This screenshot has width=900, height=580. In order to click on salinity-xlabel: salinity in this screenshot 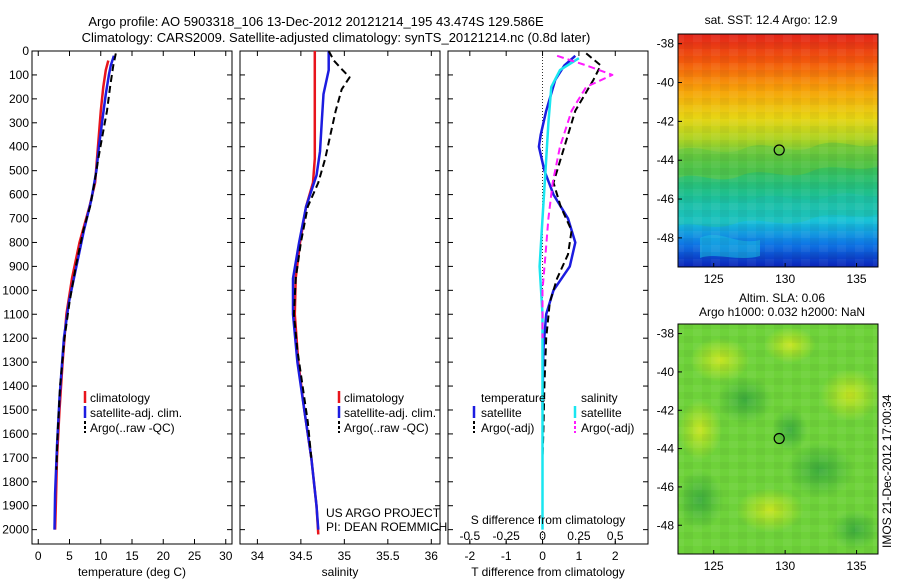, I will do `click(340, 572)`.